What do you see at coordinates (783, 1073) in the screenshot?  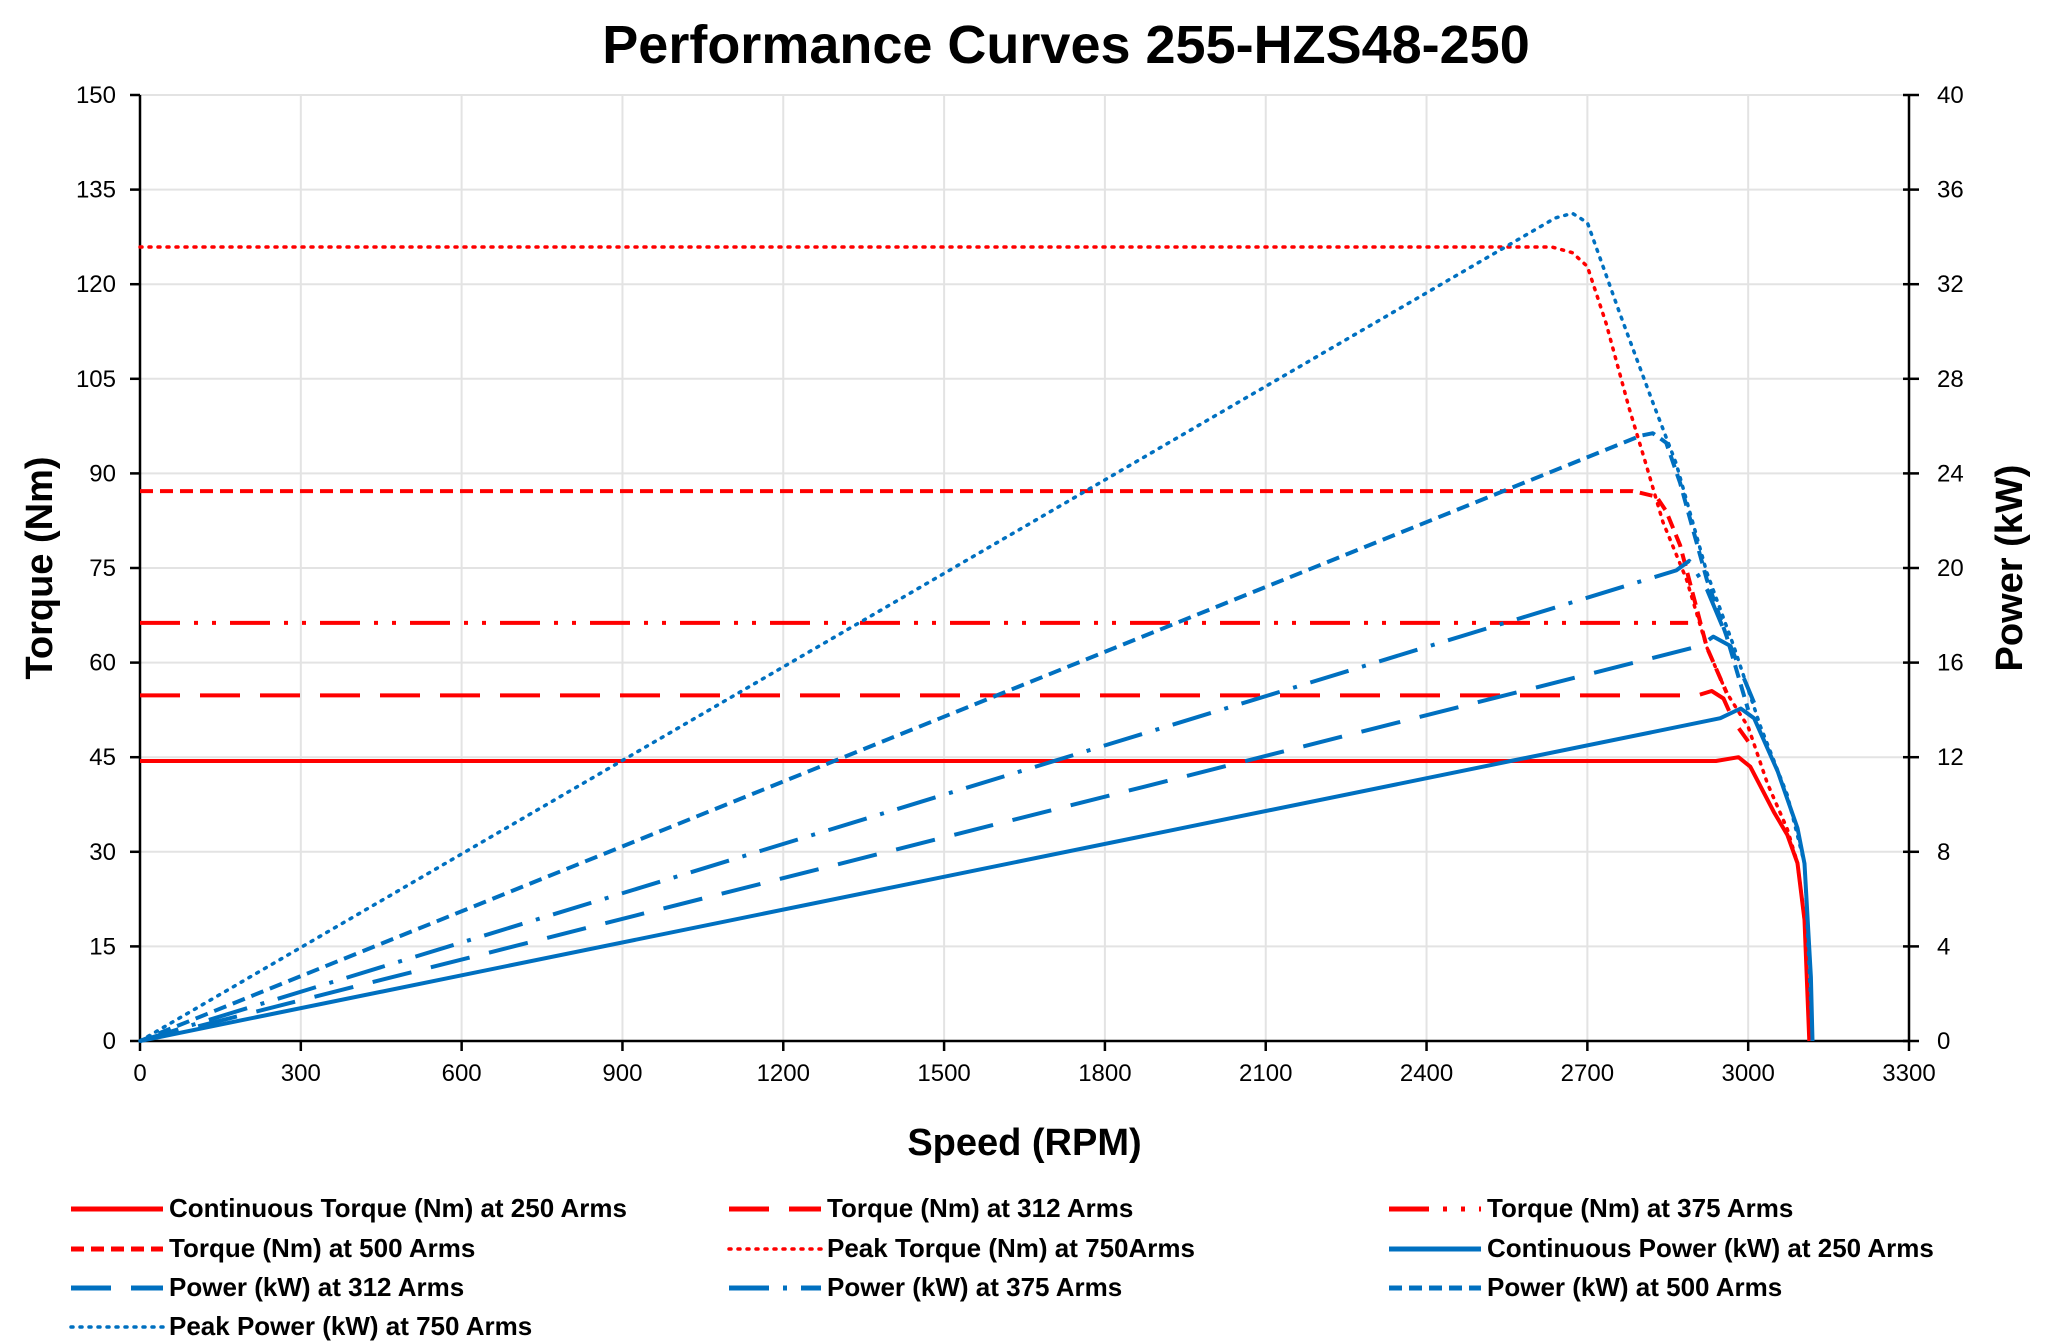 I see `x-tick-label: 1200` at bounding box center [783, 1073].